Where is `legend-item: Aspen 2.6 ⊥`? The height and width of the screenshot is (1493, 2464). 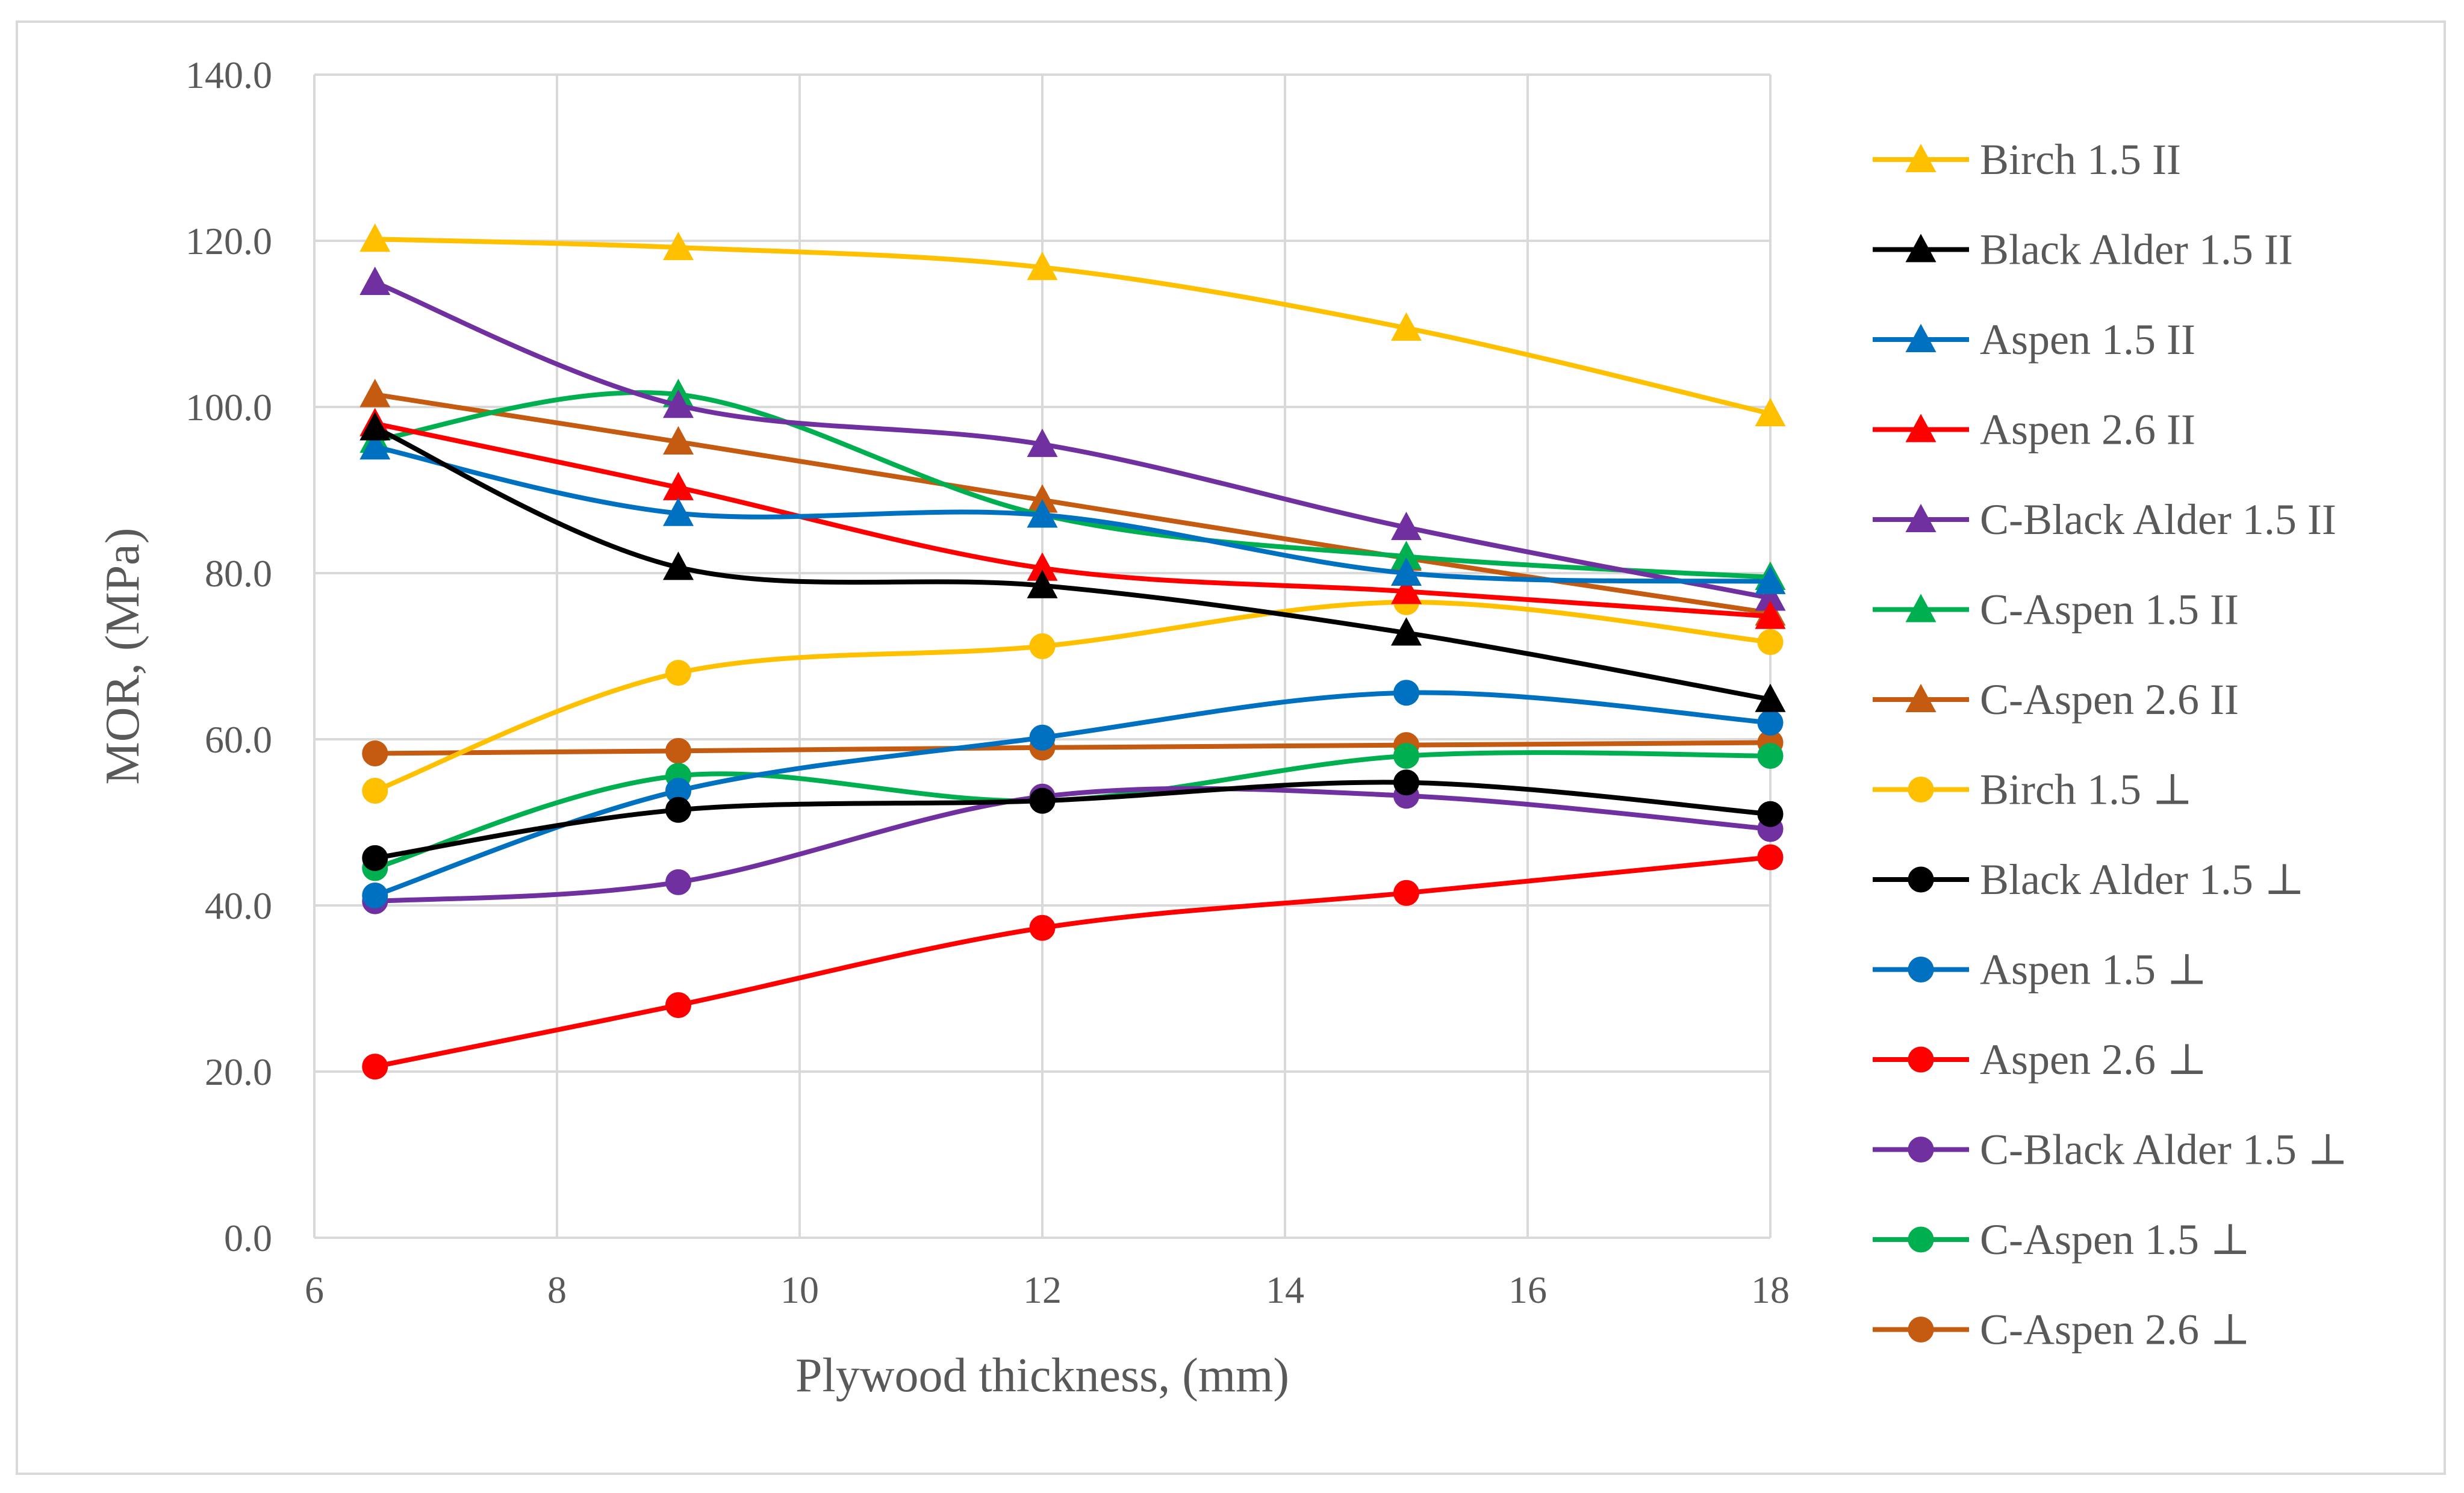
legend-item: Aspen 2.6 ⊥ is located at coordinates (2040, 1059).